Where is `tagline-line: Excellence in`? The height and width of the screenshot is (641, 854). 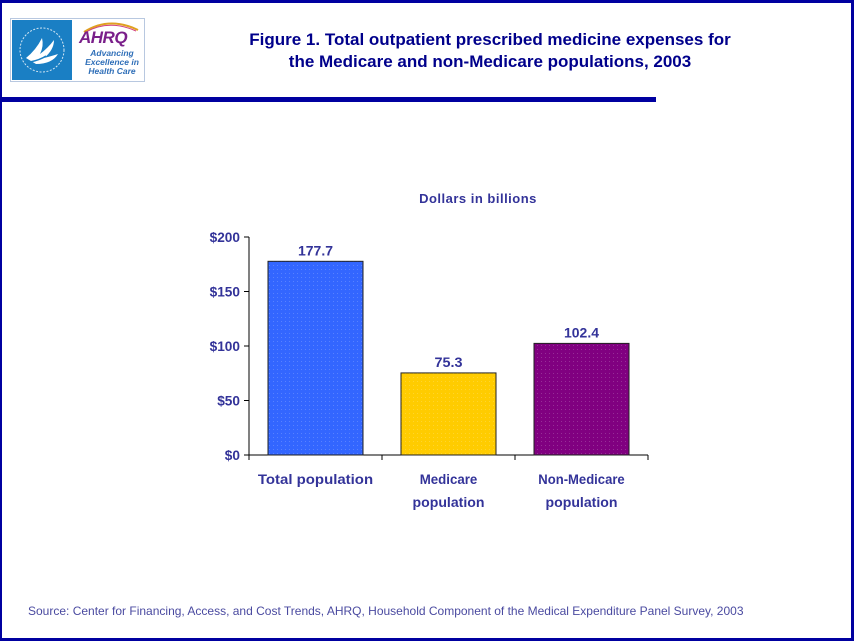
tagline-line: Excellence in is located at coordinates (112, 62).